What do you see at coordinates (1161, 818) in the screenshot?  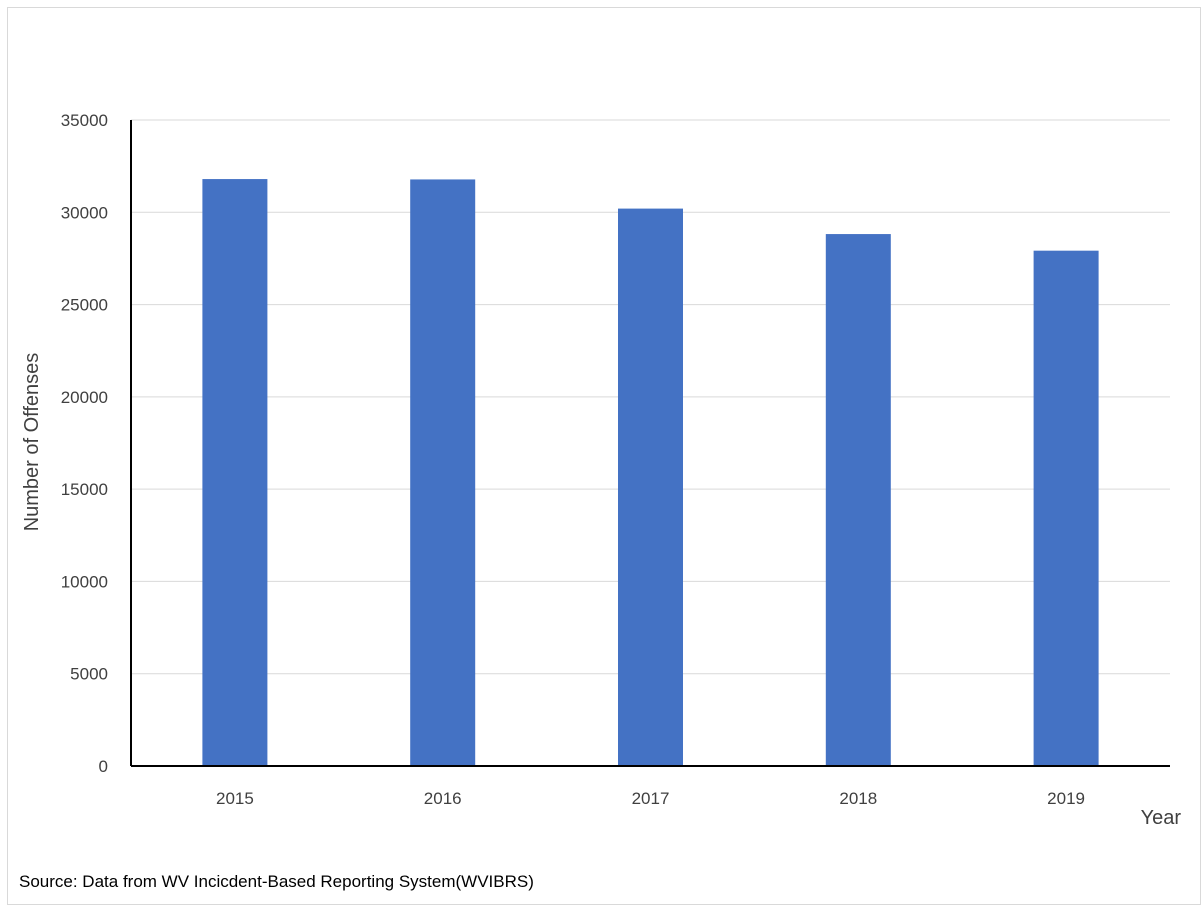 I see `x-axis-title: Year` at bounding box center [1161, 818].